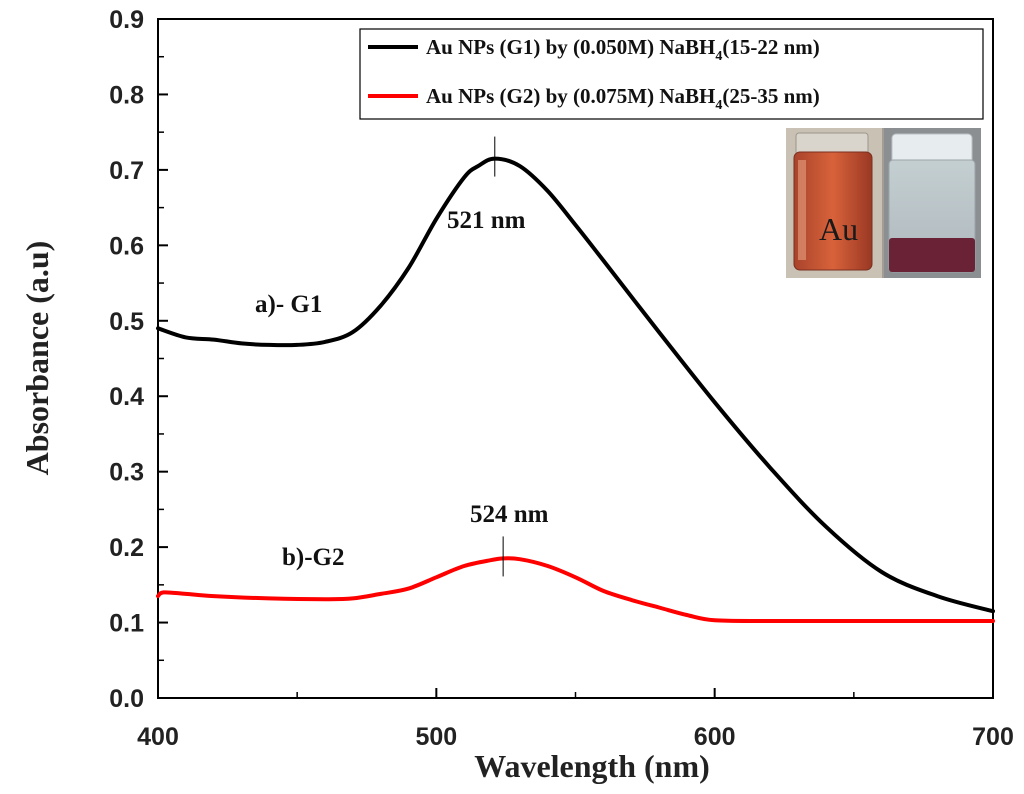 This screenshot has height=794, width=1024. Describe the element at coordinates (993, 737) in the screenshot. I see `x-tick-label: 700` at that location.